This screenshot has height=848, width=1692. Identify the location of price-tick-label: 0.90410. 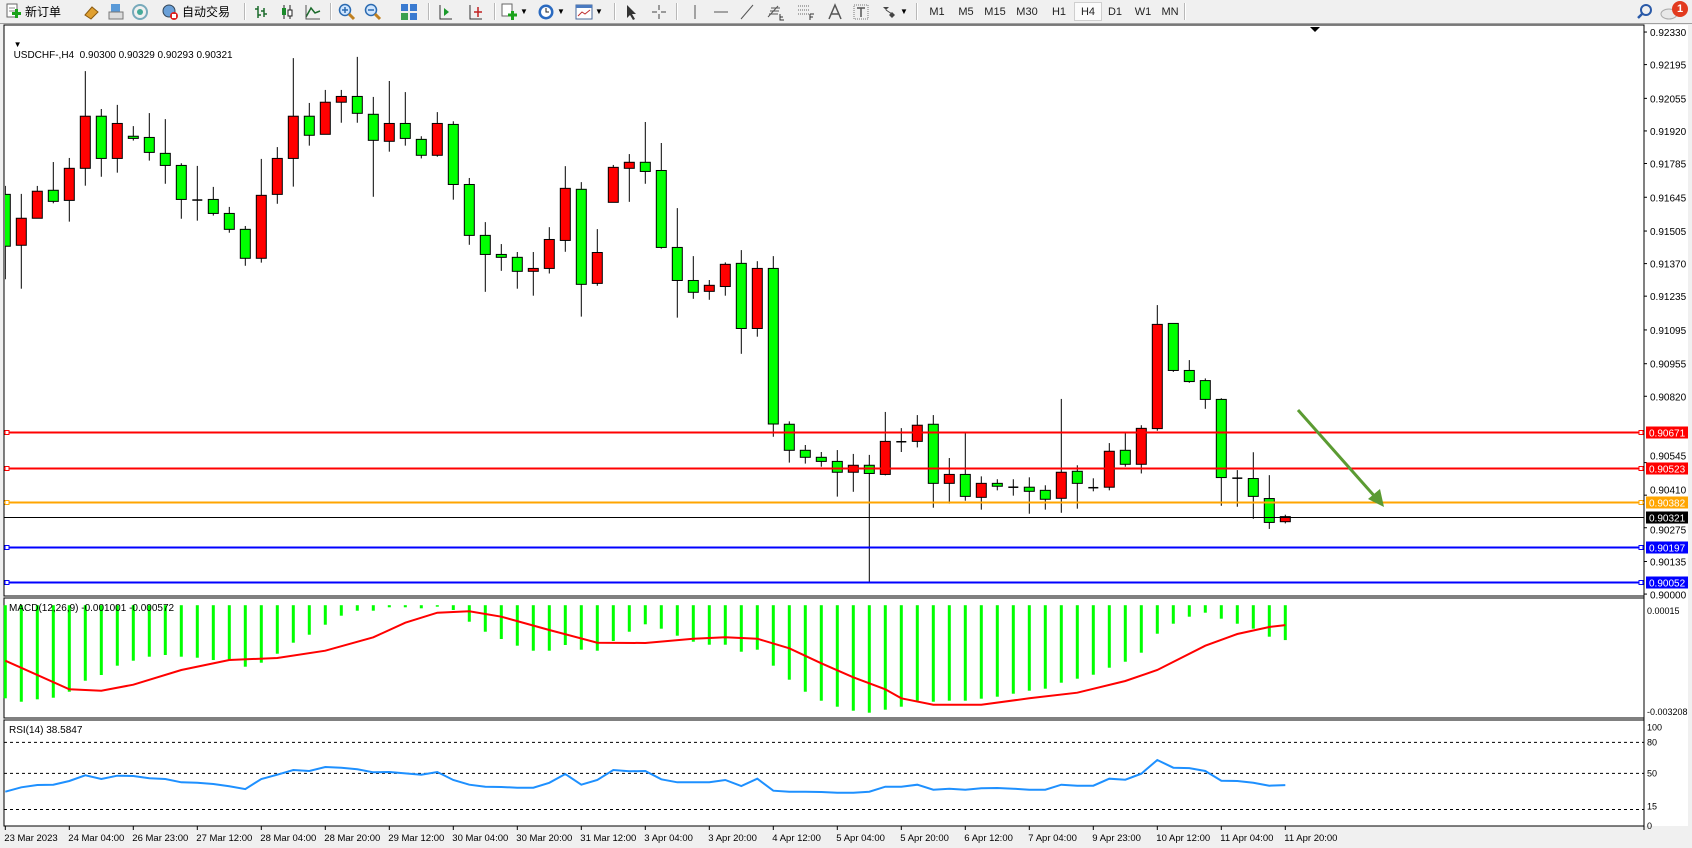
(1668, 491).